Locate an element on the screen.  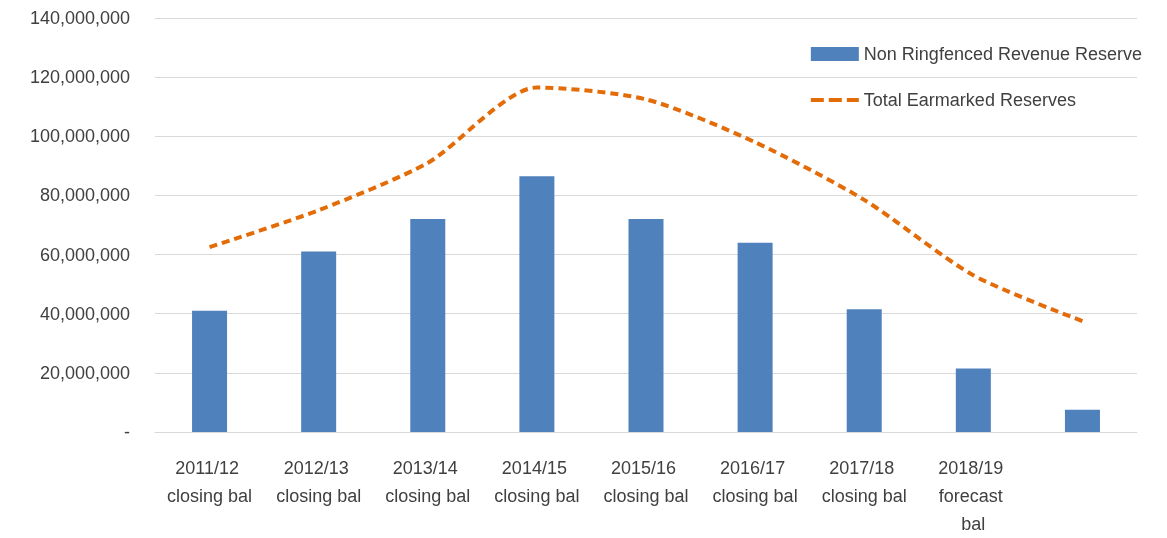
x-tick-label: 2011/12 closing bal is located at coordinates (210, 482).